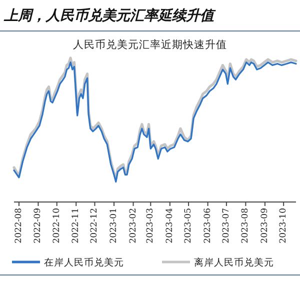 This screenshot has width=300, height=300. Describe the element at coordinates (19, 226) in the screenshot. I see `x-tick-label: 2022-08` at that location.